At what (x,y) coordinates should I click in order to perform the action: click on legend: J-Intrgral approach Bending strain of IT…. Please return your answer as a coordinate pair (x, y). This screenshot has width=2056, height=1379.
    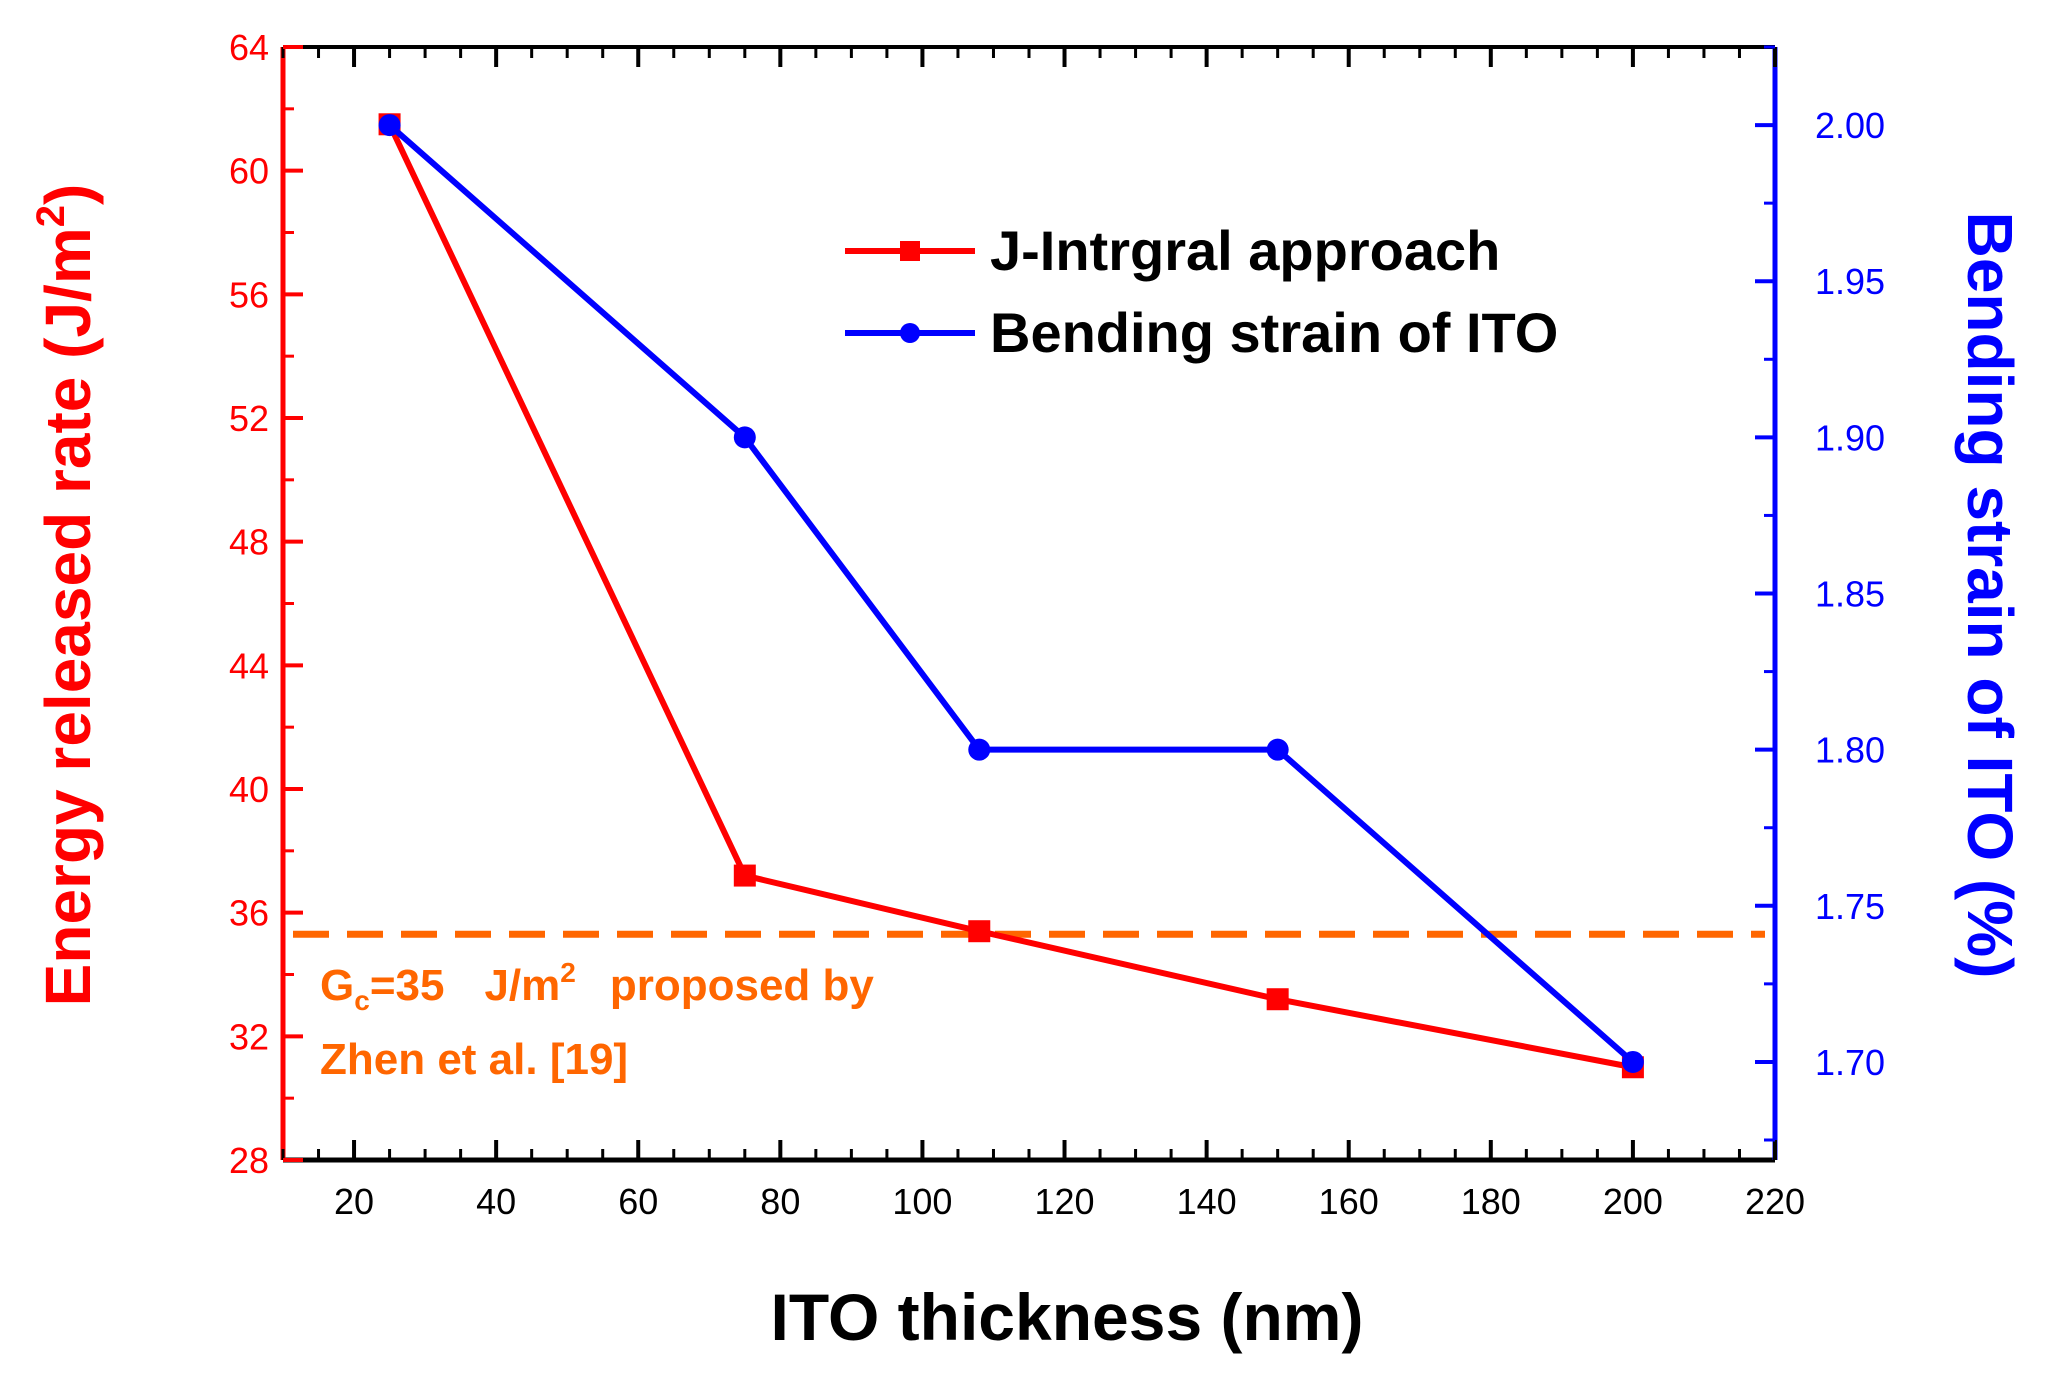
    Looking at the image, I should click on (1201, 291).